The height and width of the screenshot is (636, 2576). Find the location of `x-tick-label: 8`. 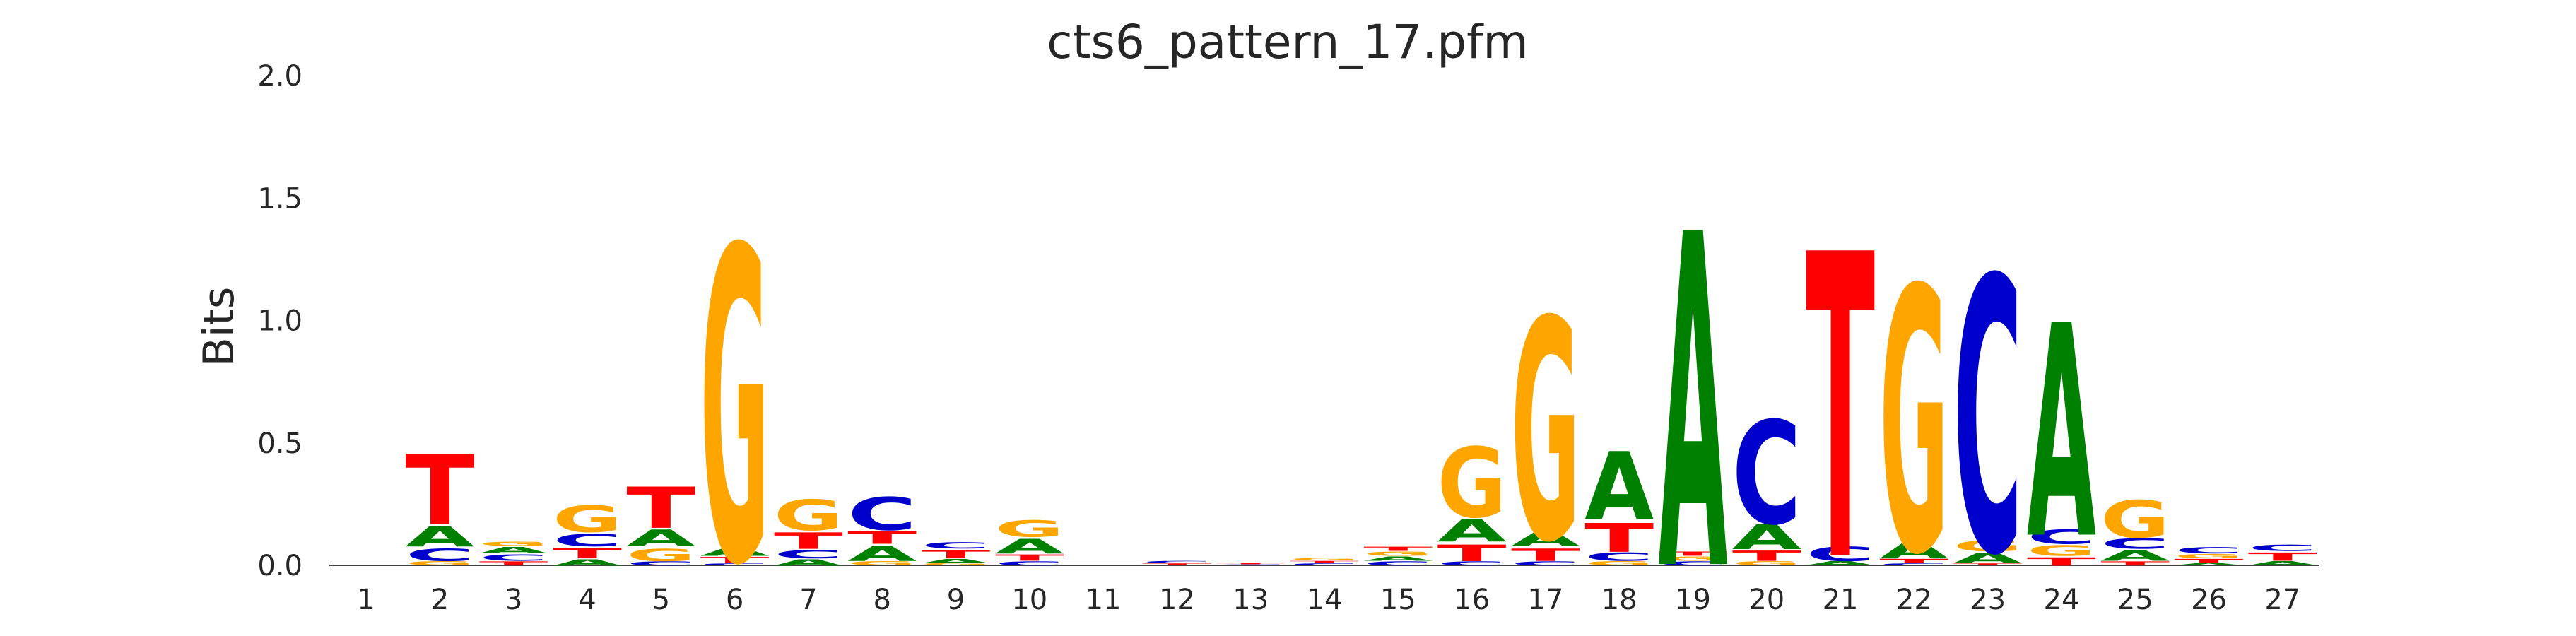

x-tick-label: 8 is located at coordinates (881, 600).